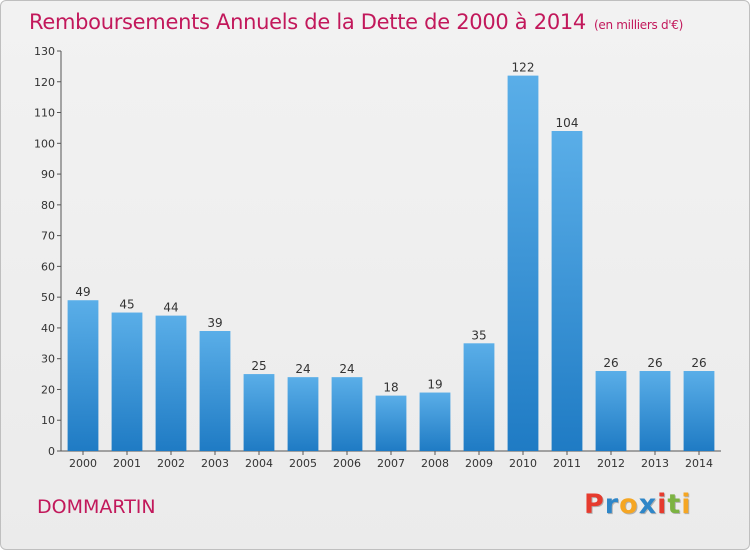 The height and width of the screenshot is (550, 750). I want to click on y-tick-label: 60, so click(48, 266).